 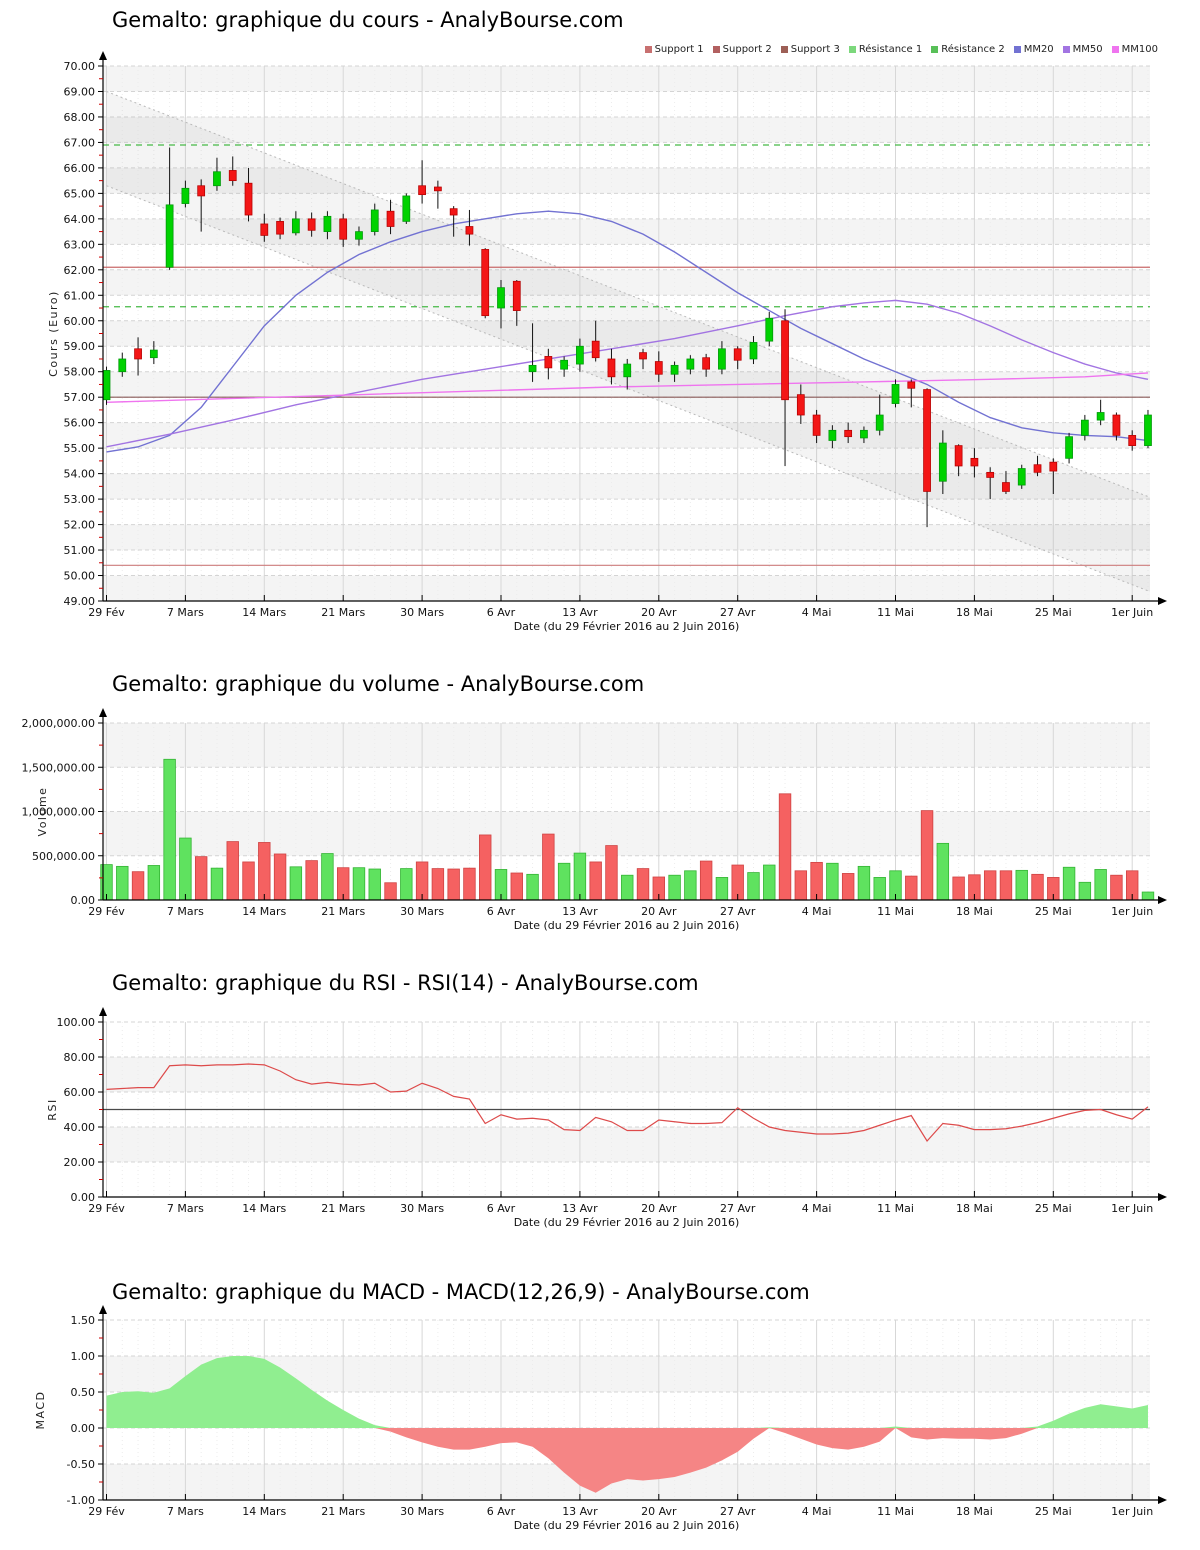 I want to click on svg-text: 4 Mai, so click(x=817, y=612).